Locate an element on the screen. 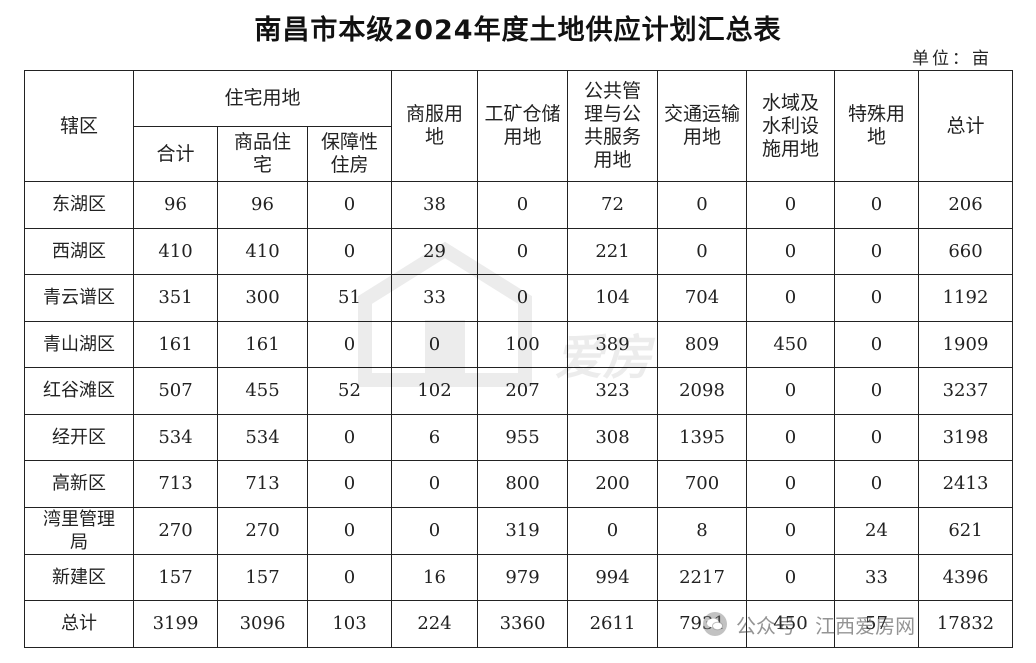  cell-district: 青云谱区 is located at coordinates (79, 298).